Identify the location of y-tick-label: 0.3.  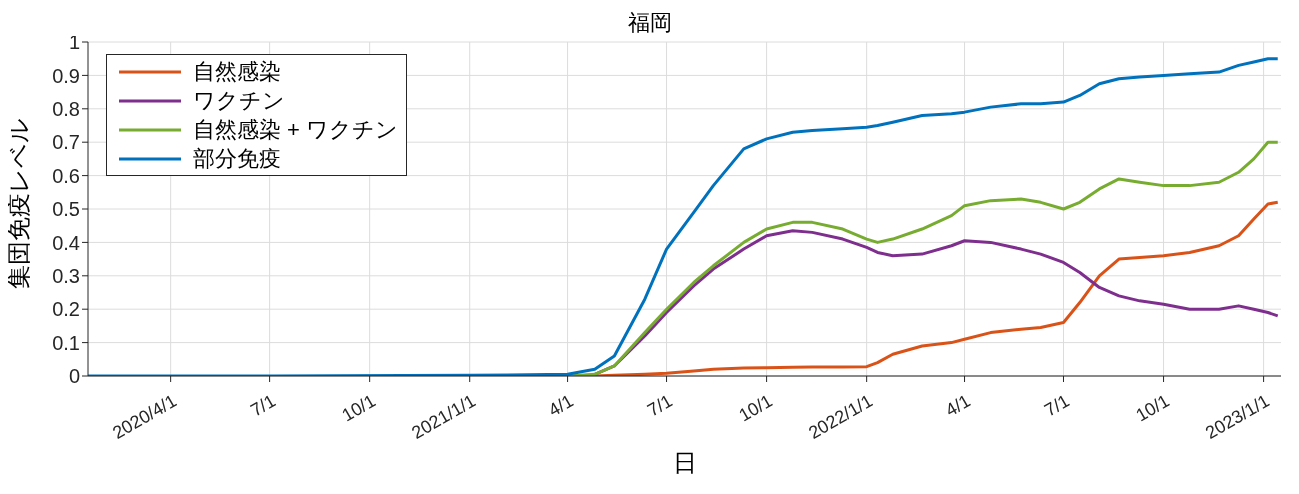
(66, 275).